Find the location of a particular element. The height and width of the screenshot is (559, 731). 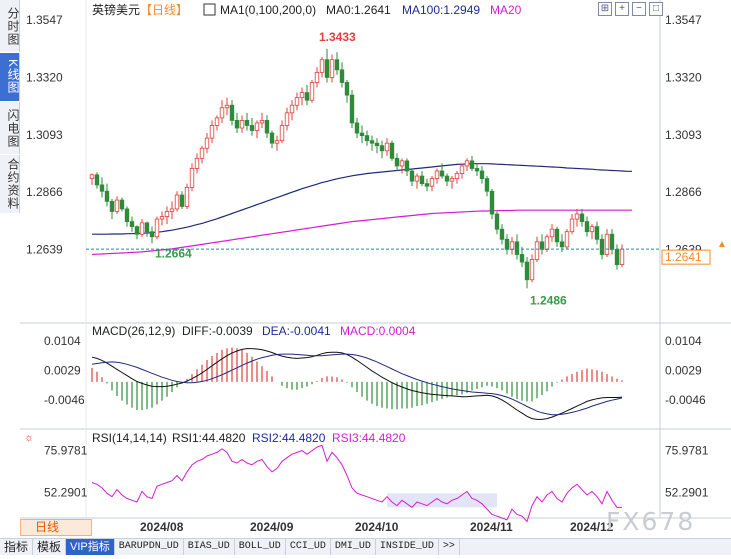

tab-vip-indicators: VIP指标 is located at coordinates (90, 547).